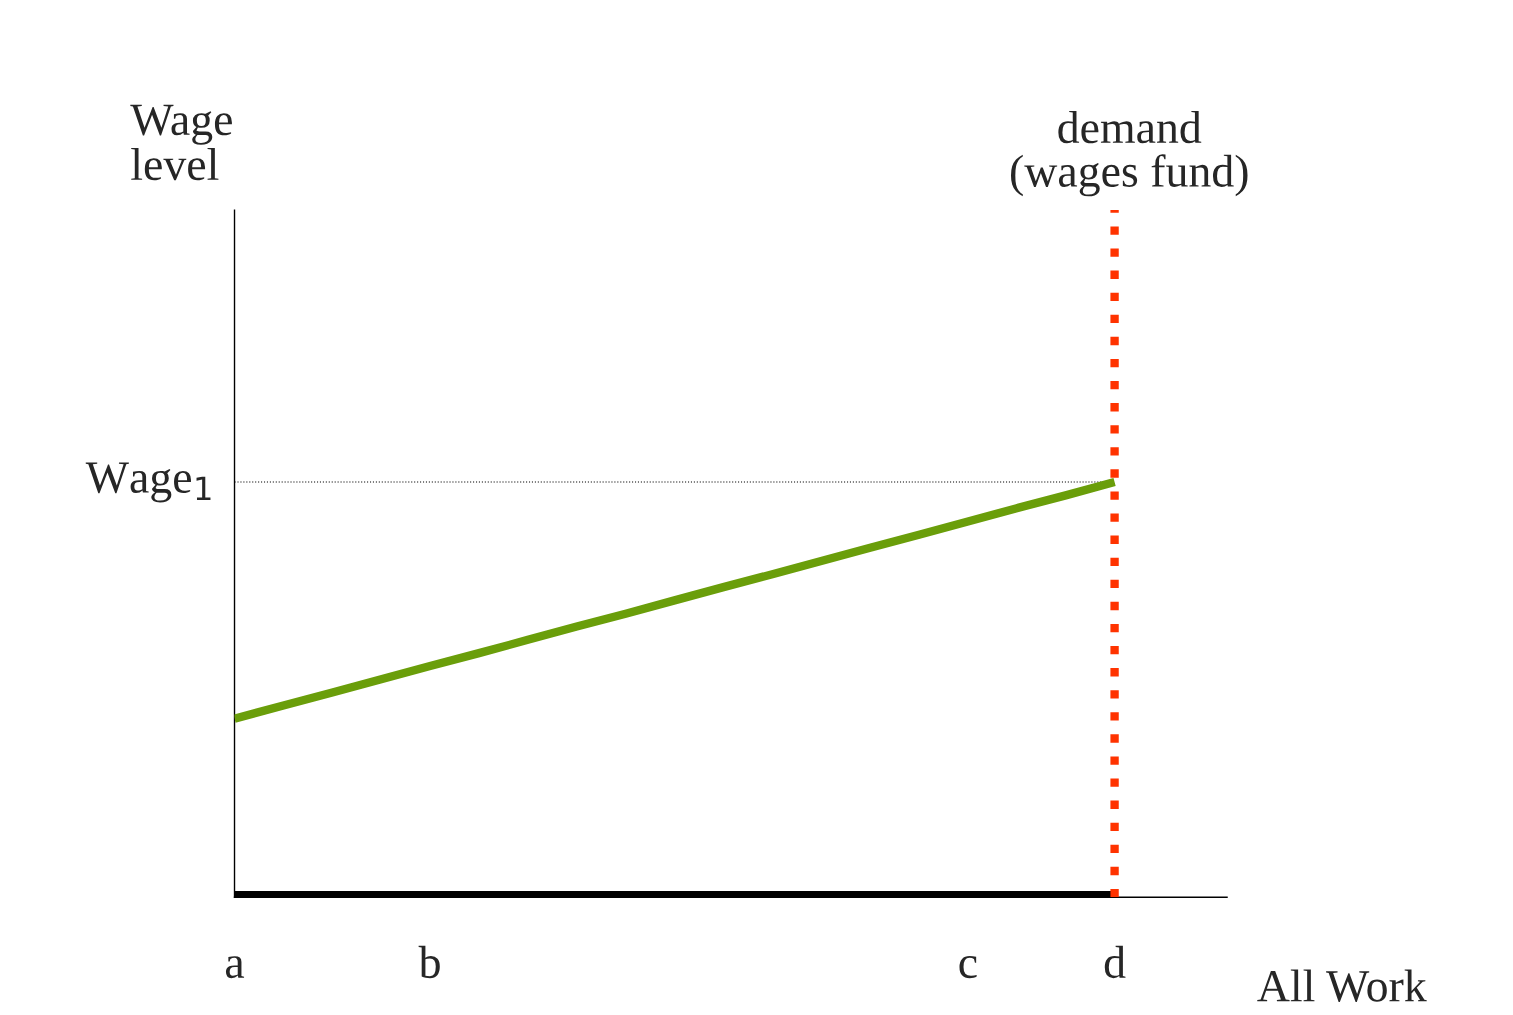  Describe the element at coordinates (235, 967) in the screenshot. I see `x-tick-label: a` at that location.